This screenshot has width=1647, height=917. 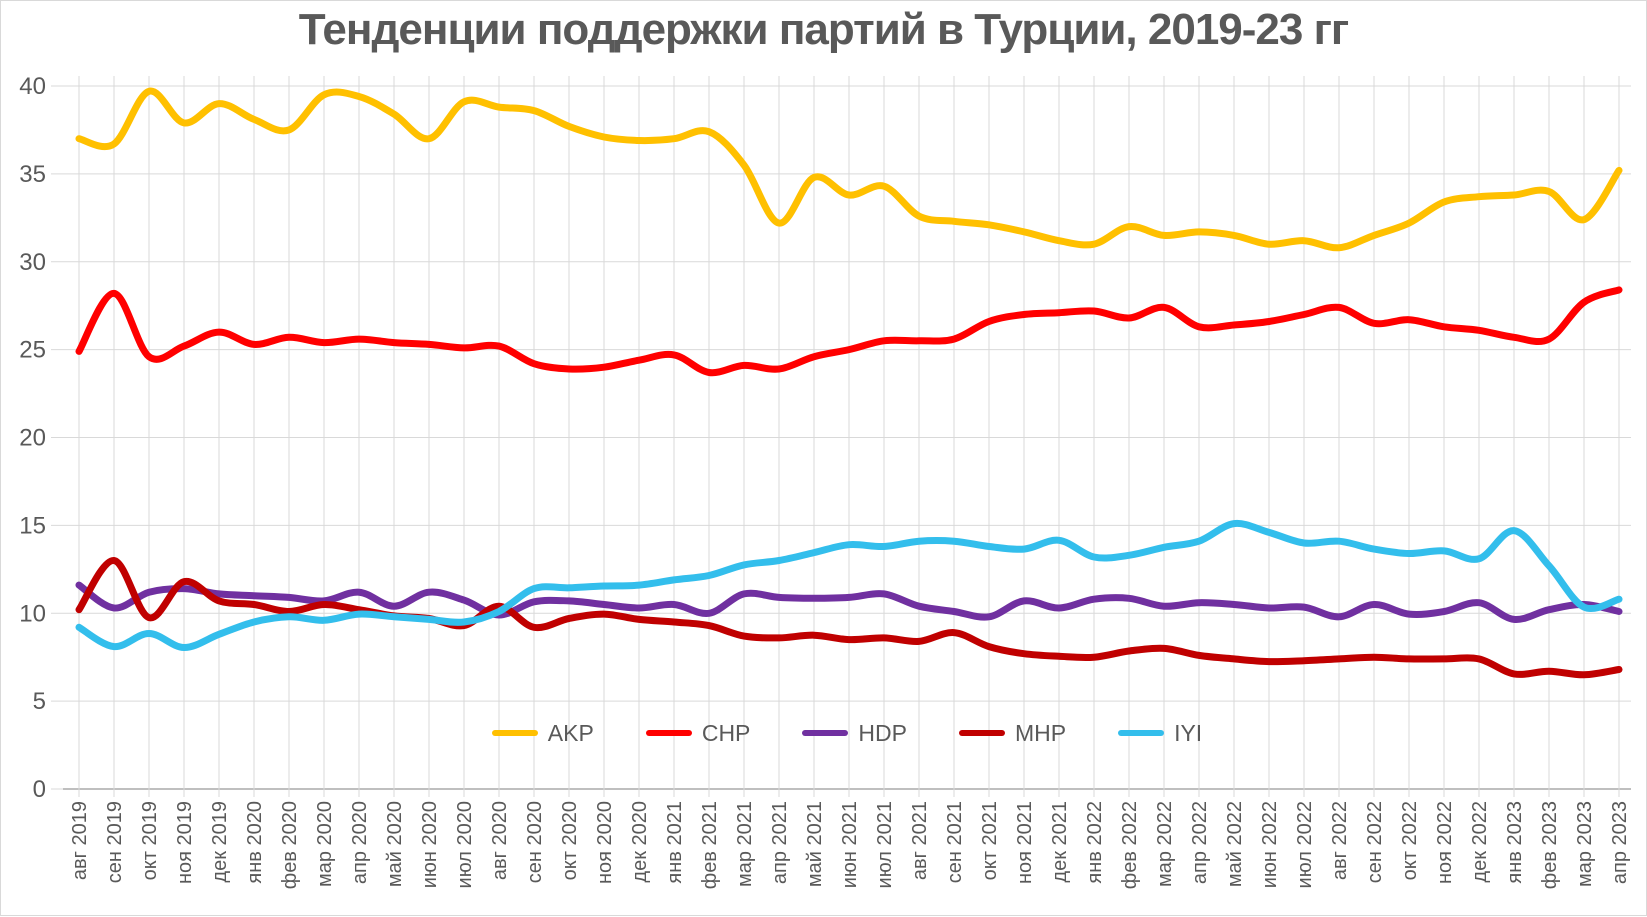 I want to click on y-axis-tick-label: 25, so click(x=32, y=350).